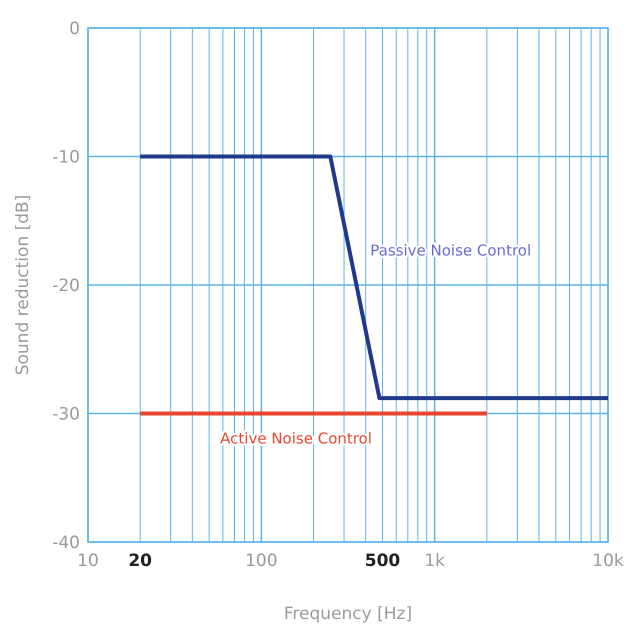 The image size is (632, 629). I want to click on y-axis-title: Sound reduction [dB], so click(23, 285).